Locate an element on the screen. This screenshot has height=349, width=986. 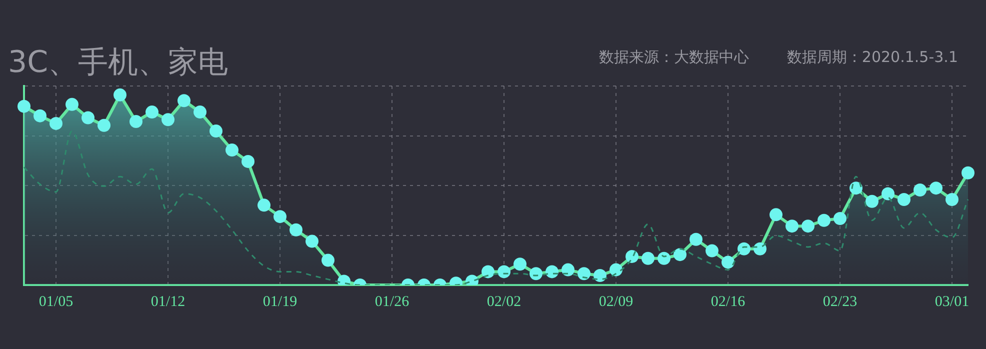
x-tick-label: 01/26 is located at coordinates (392, 302).